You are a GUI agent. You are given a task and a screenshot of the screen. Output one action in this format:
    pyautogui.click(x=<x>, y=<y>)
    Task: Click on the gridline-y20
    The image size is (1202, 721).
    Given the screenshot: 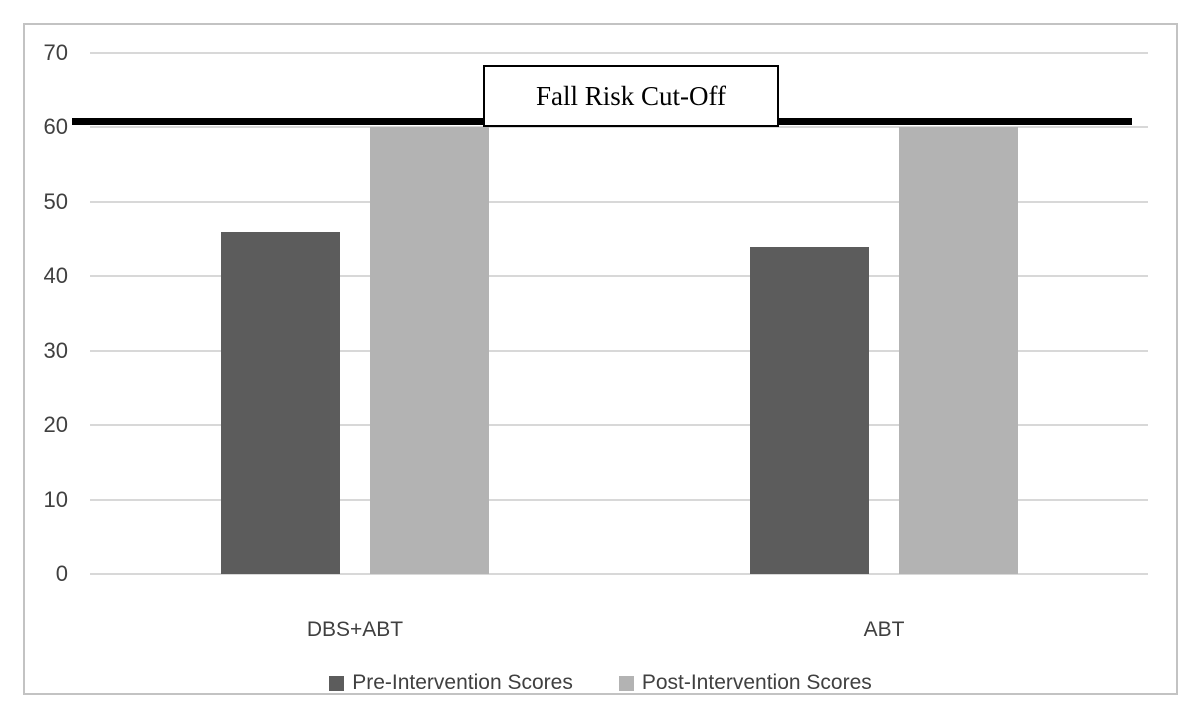 What is the action you would take?
    pyautogui.click(x=619, y=425)
    